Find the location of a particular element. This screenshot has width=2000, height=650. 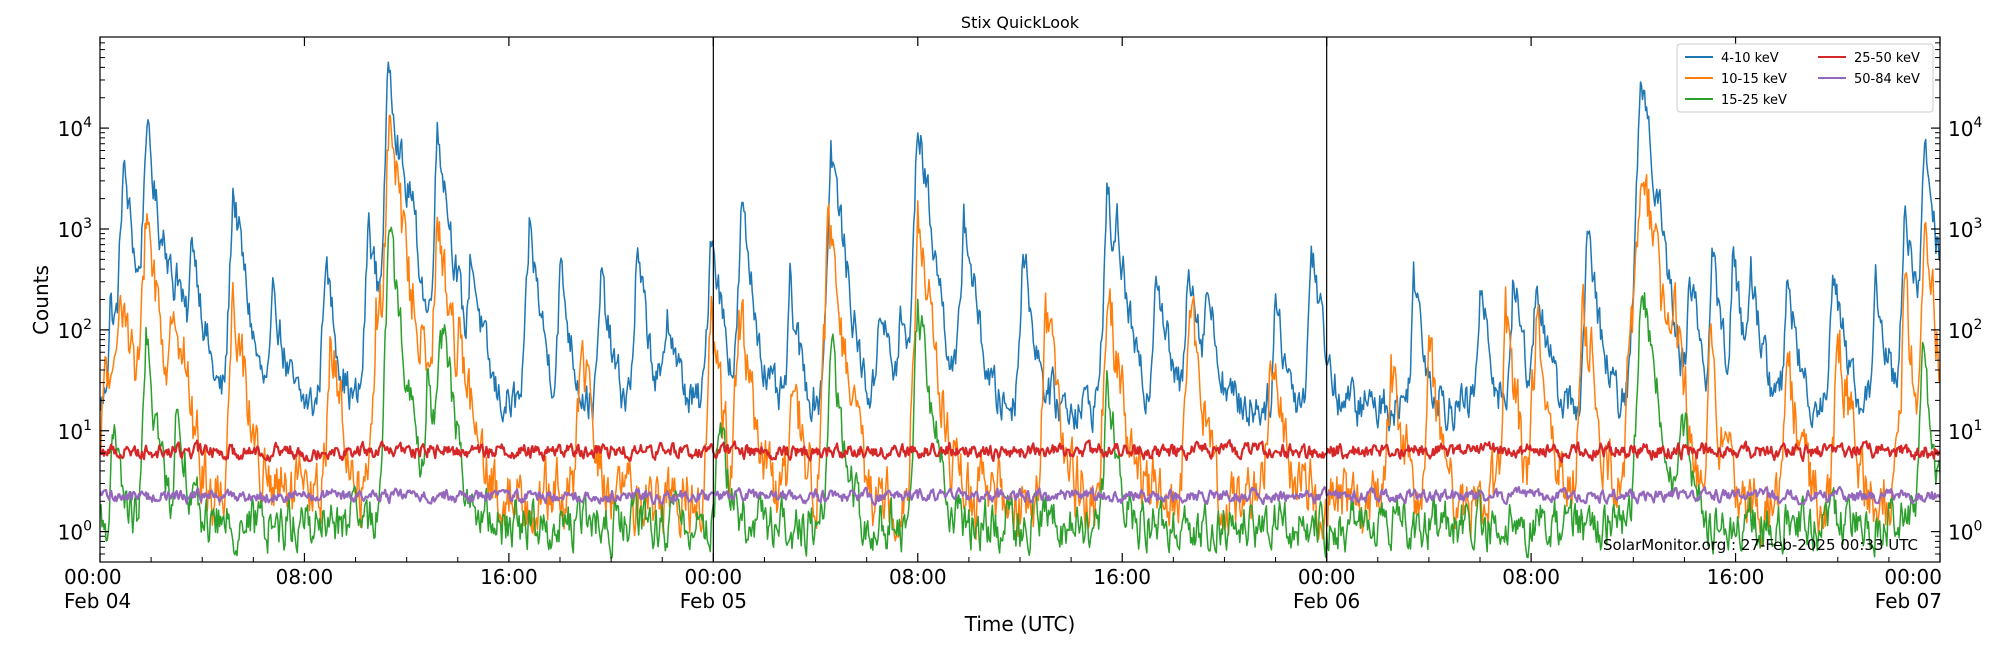

series-line-25-50-keV is located at coordinates (1020, 451).